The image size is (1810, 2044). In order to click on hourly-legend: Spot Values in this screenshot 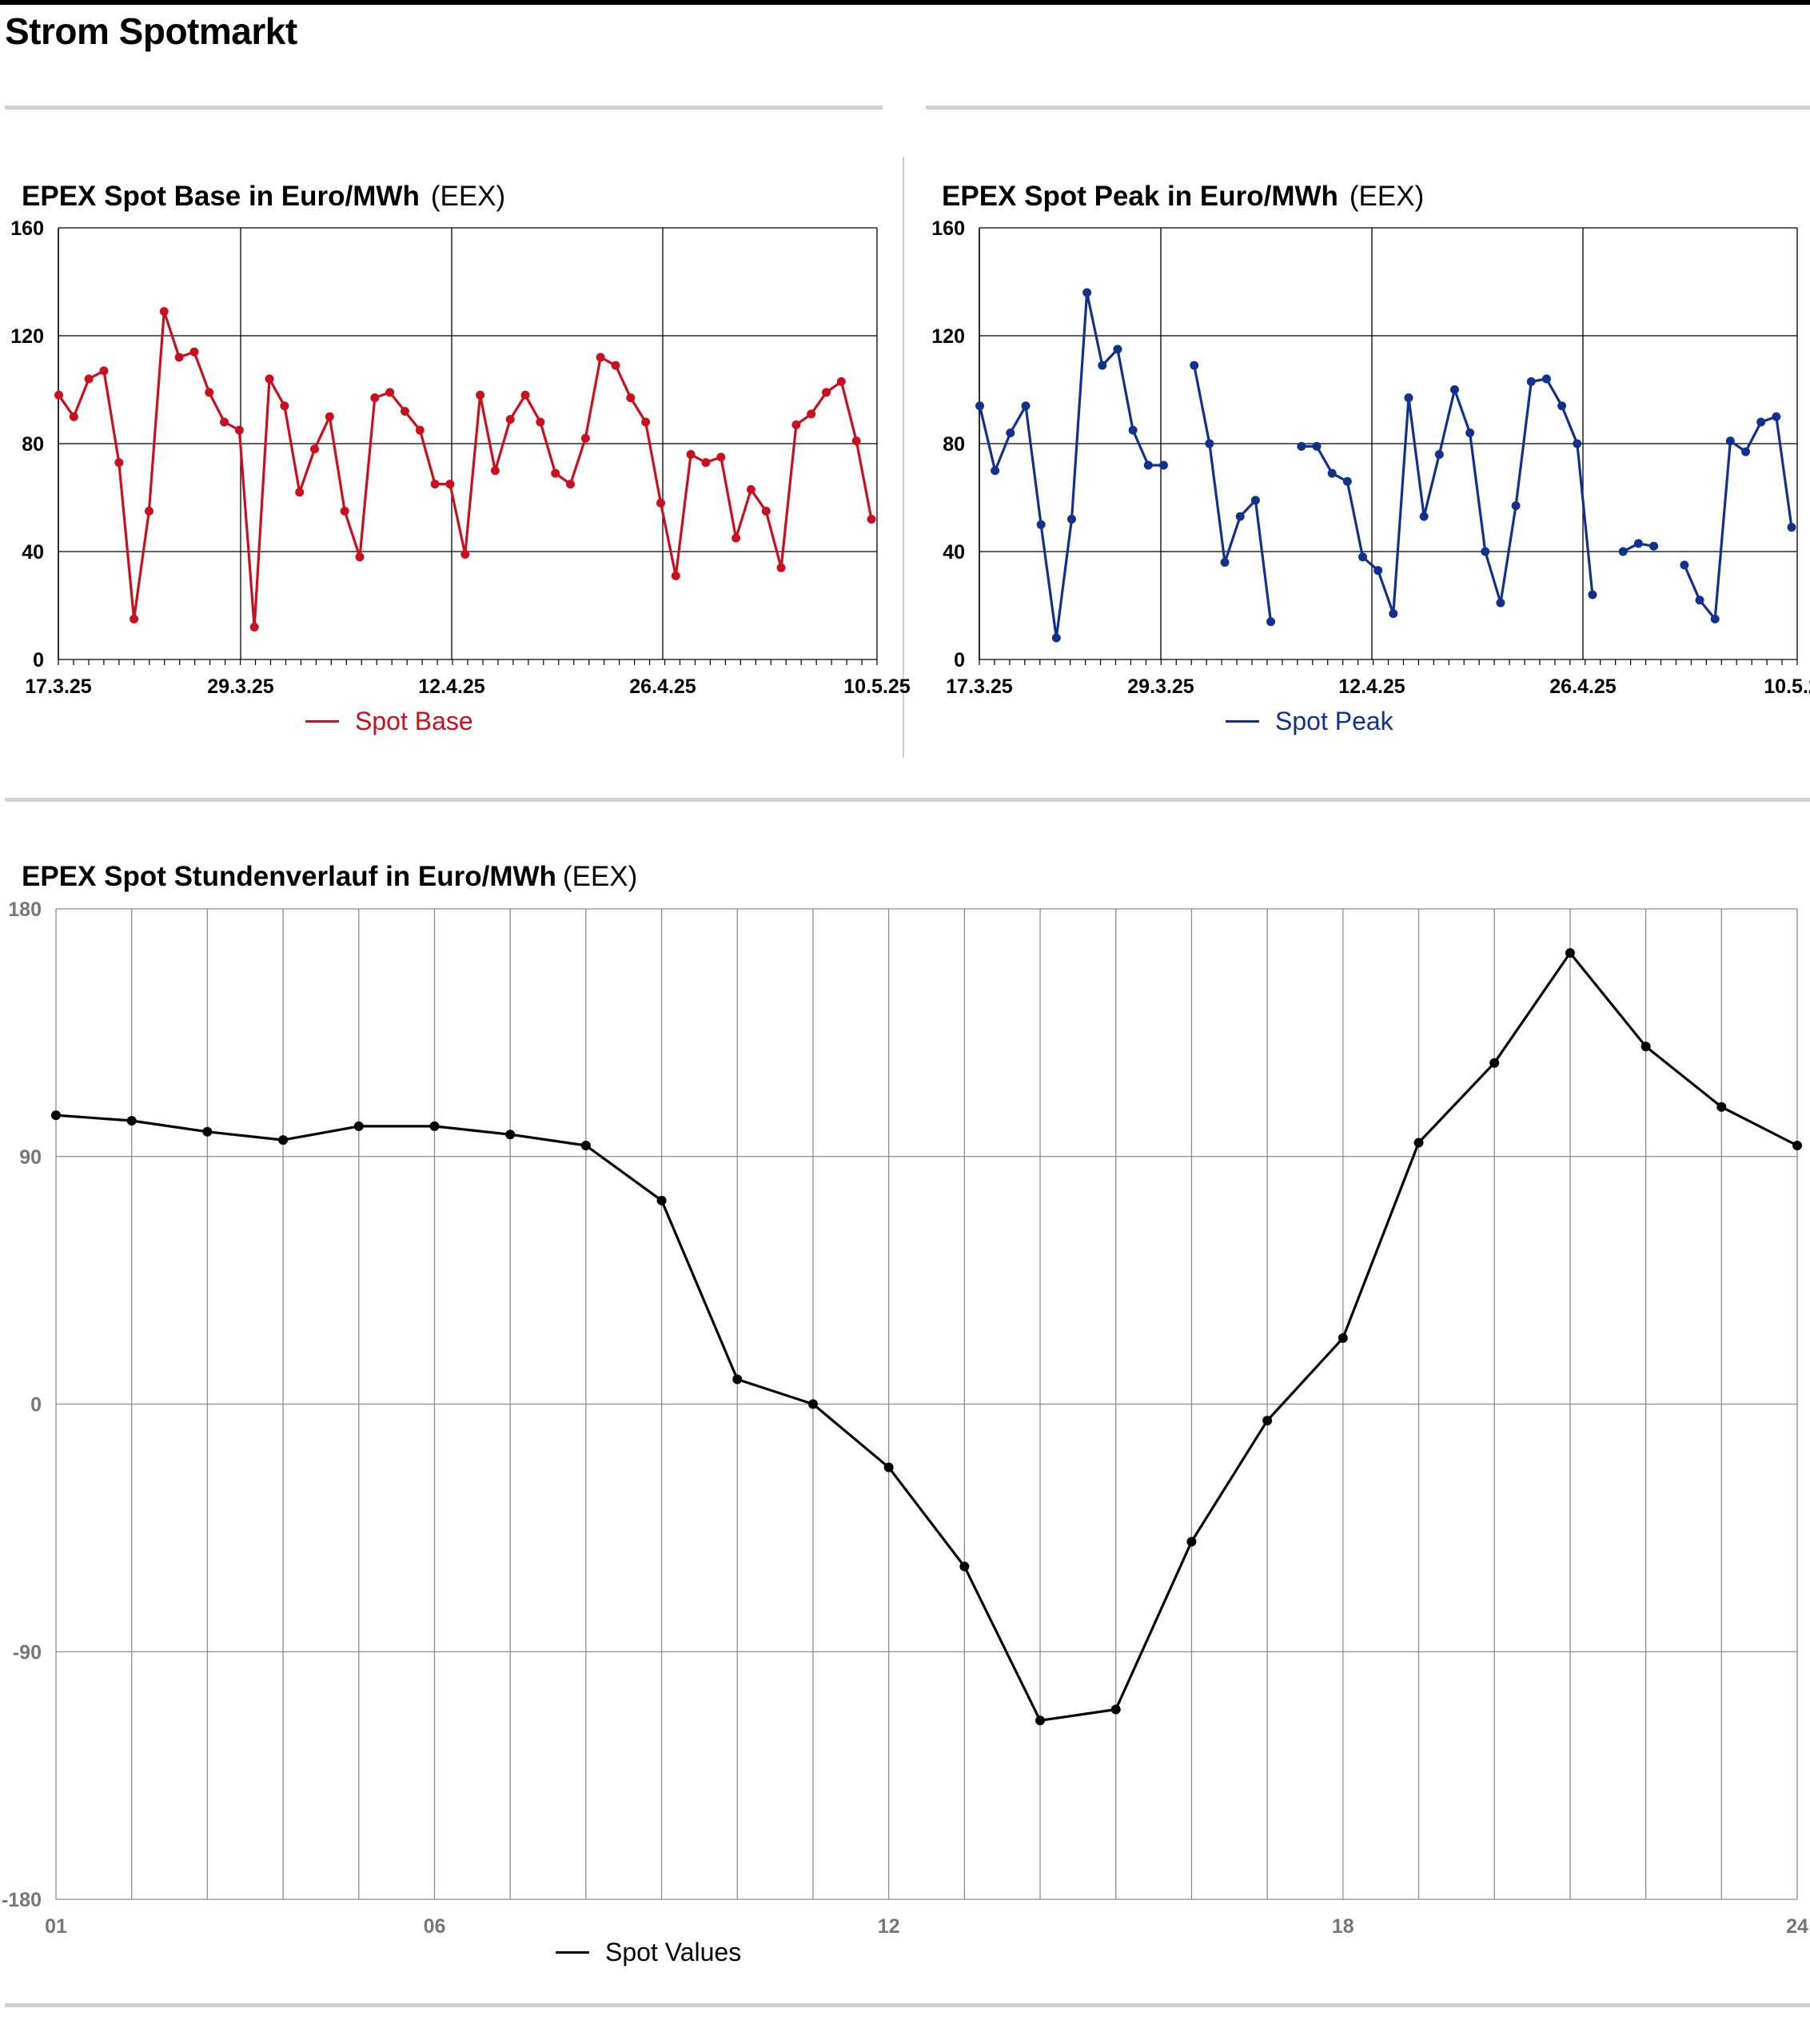, I will do `click(648, 1952)`.